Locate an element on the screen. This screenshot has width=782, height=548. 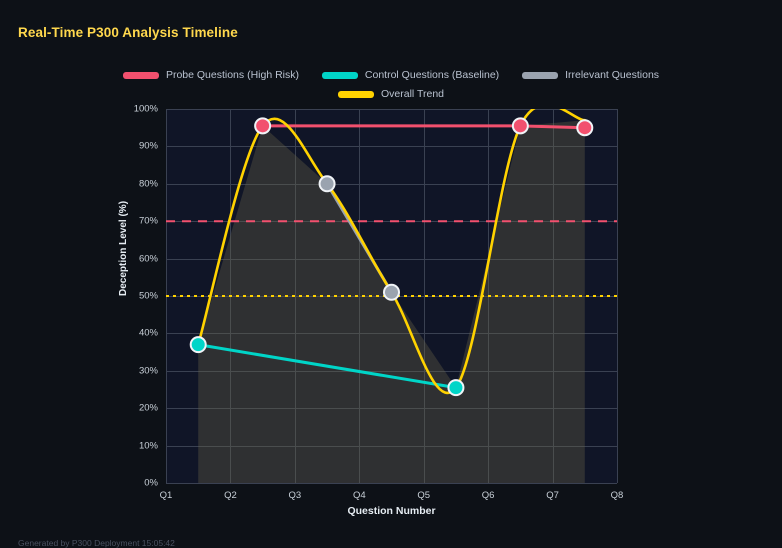
y-tick-label: 40% is located at coordinates (148, 333).